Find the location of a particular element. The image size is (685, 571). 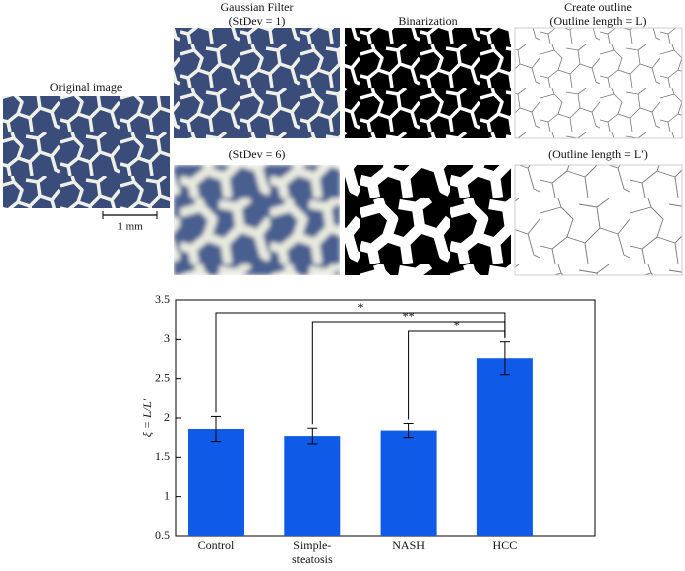

y-tick-label: 0.5 is located at coordinates (162, 535).